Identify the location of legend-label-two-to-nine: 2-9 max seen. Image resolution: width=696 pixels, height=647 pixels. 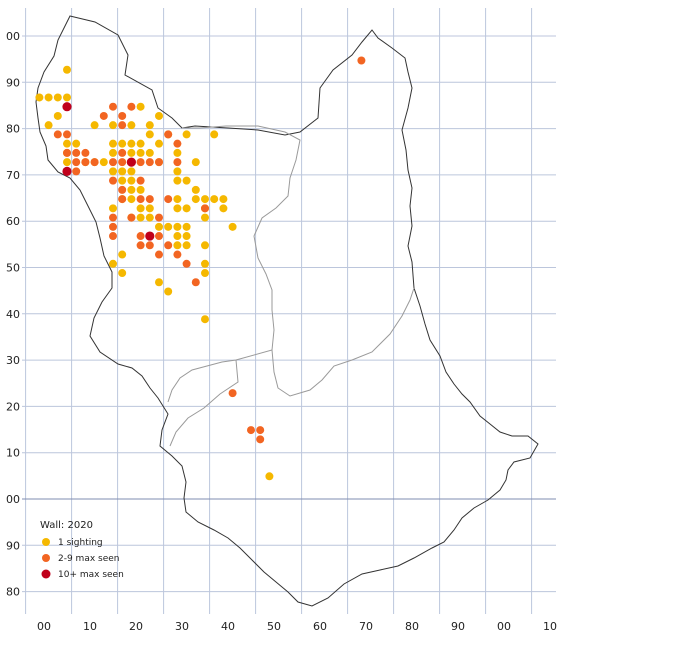
(89, 559).